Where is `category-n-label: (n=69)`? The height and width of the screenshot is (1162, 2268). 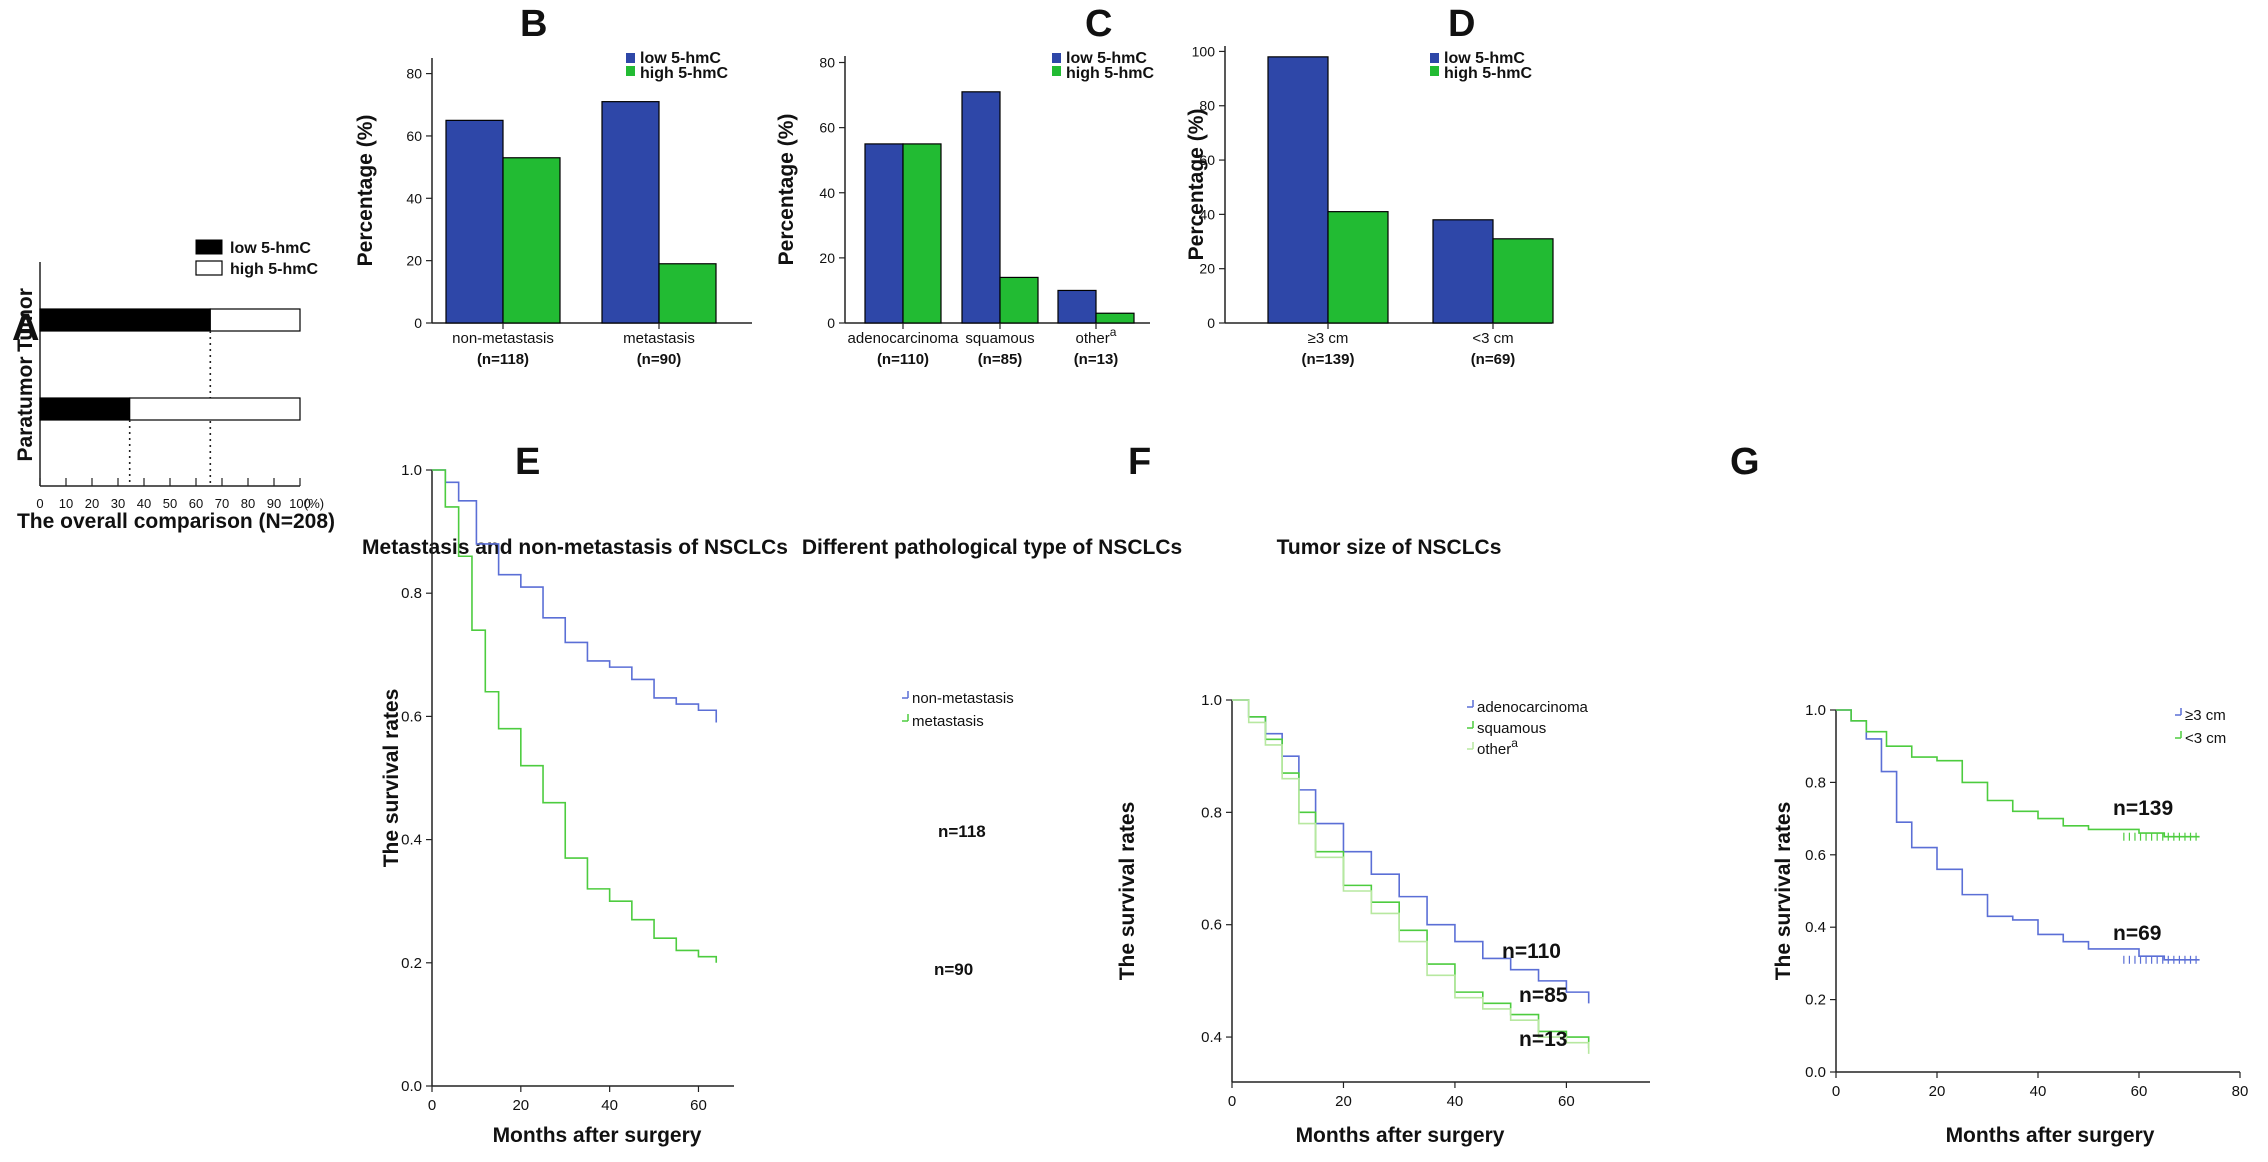 category-n-label: (n=69) is located at coordinates (1493, 359).